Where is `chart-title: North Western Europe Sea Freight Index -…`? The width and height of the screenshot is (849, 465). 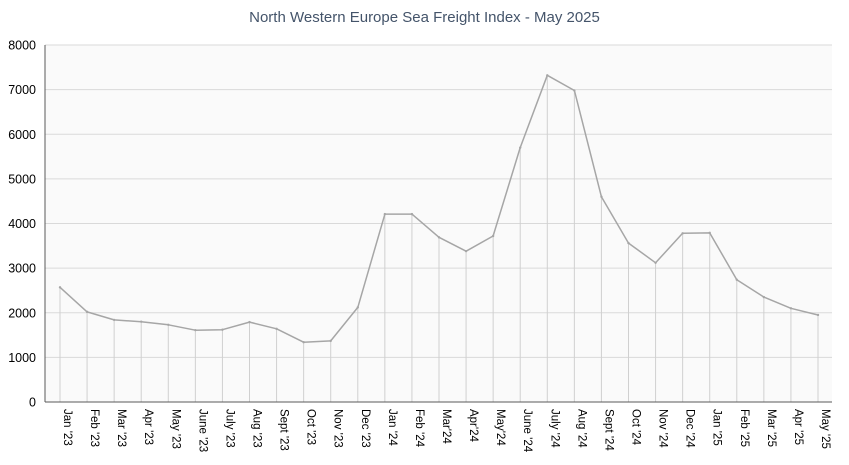 chart-title: North Western Europe Sea Freight Index -… is located at coordinates (424, 17).